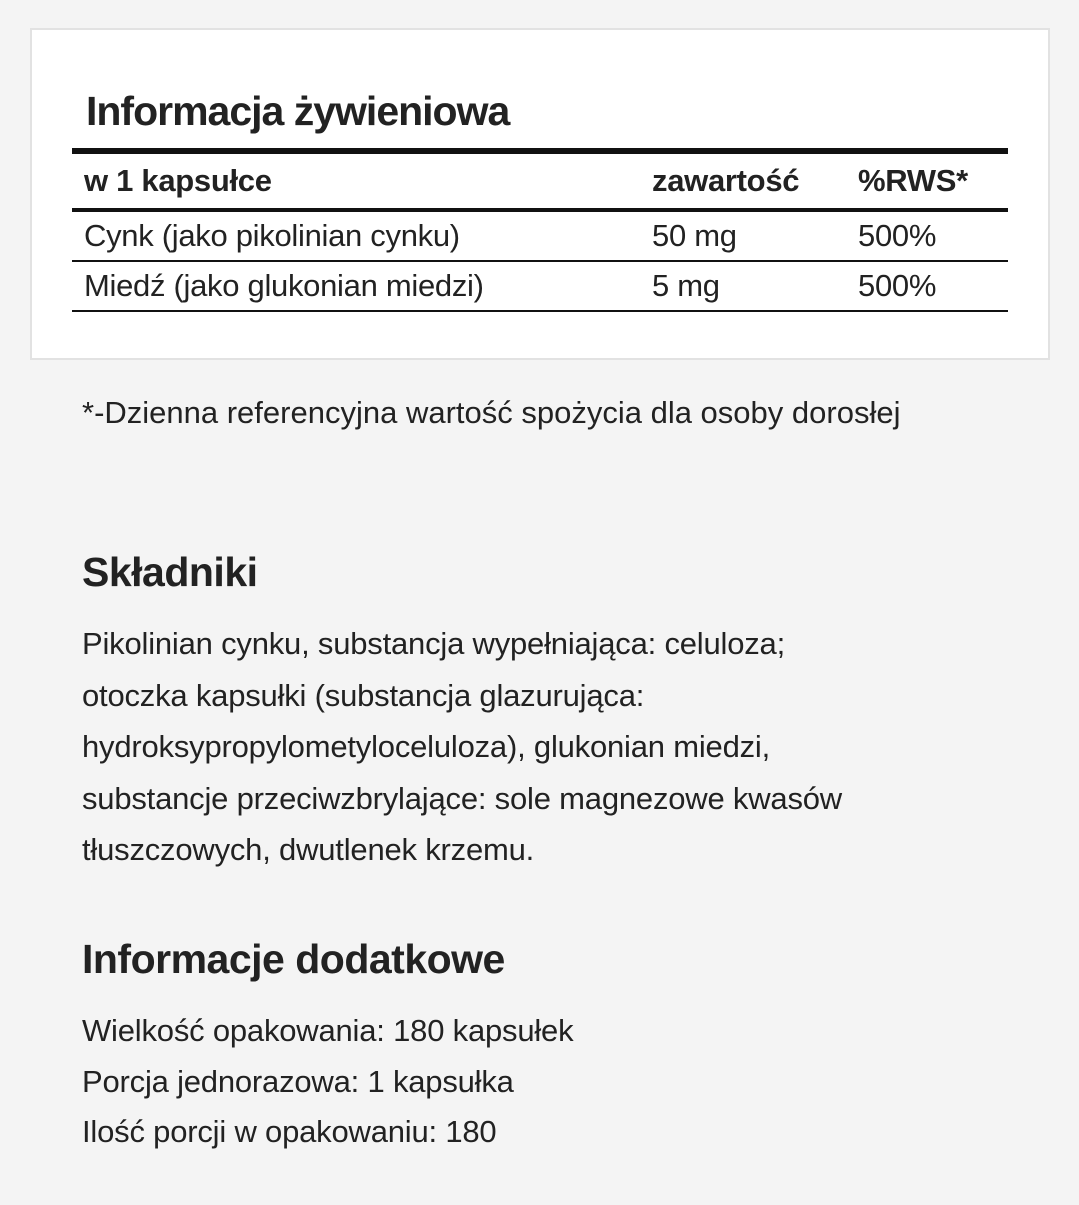 This screenshot has width=1079, height=1205. Describe the element at coordinates (743, 180) in the screenshot. I see `header-content: zawartość` at that location.